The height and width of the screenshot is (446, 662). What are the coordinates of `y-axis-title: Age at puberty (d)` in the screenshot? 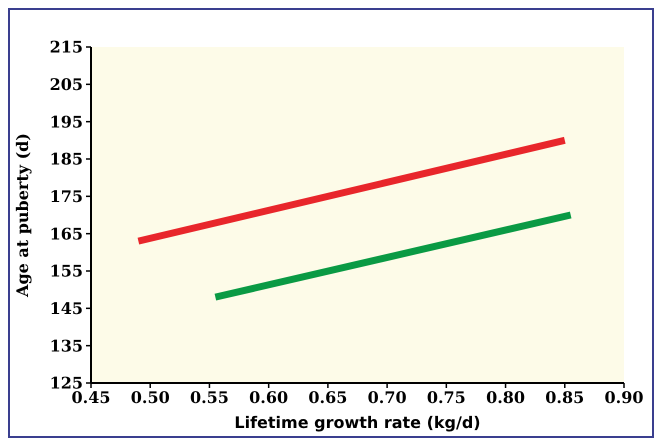 It's located at (22, 215).